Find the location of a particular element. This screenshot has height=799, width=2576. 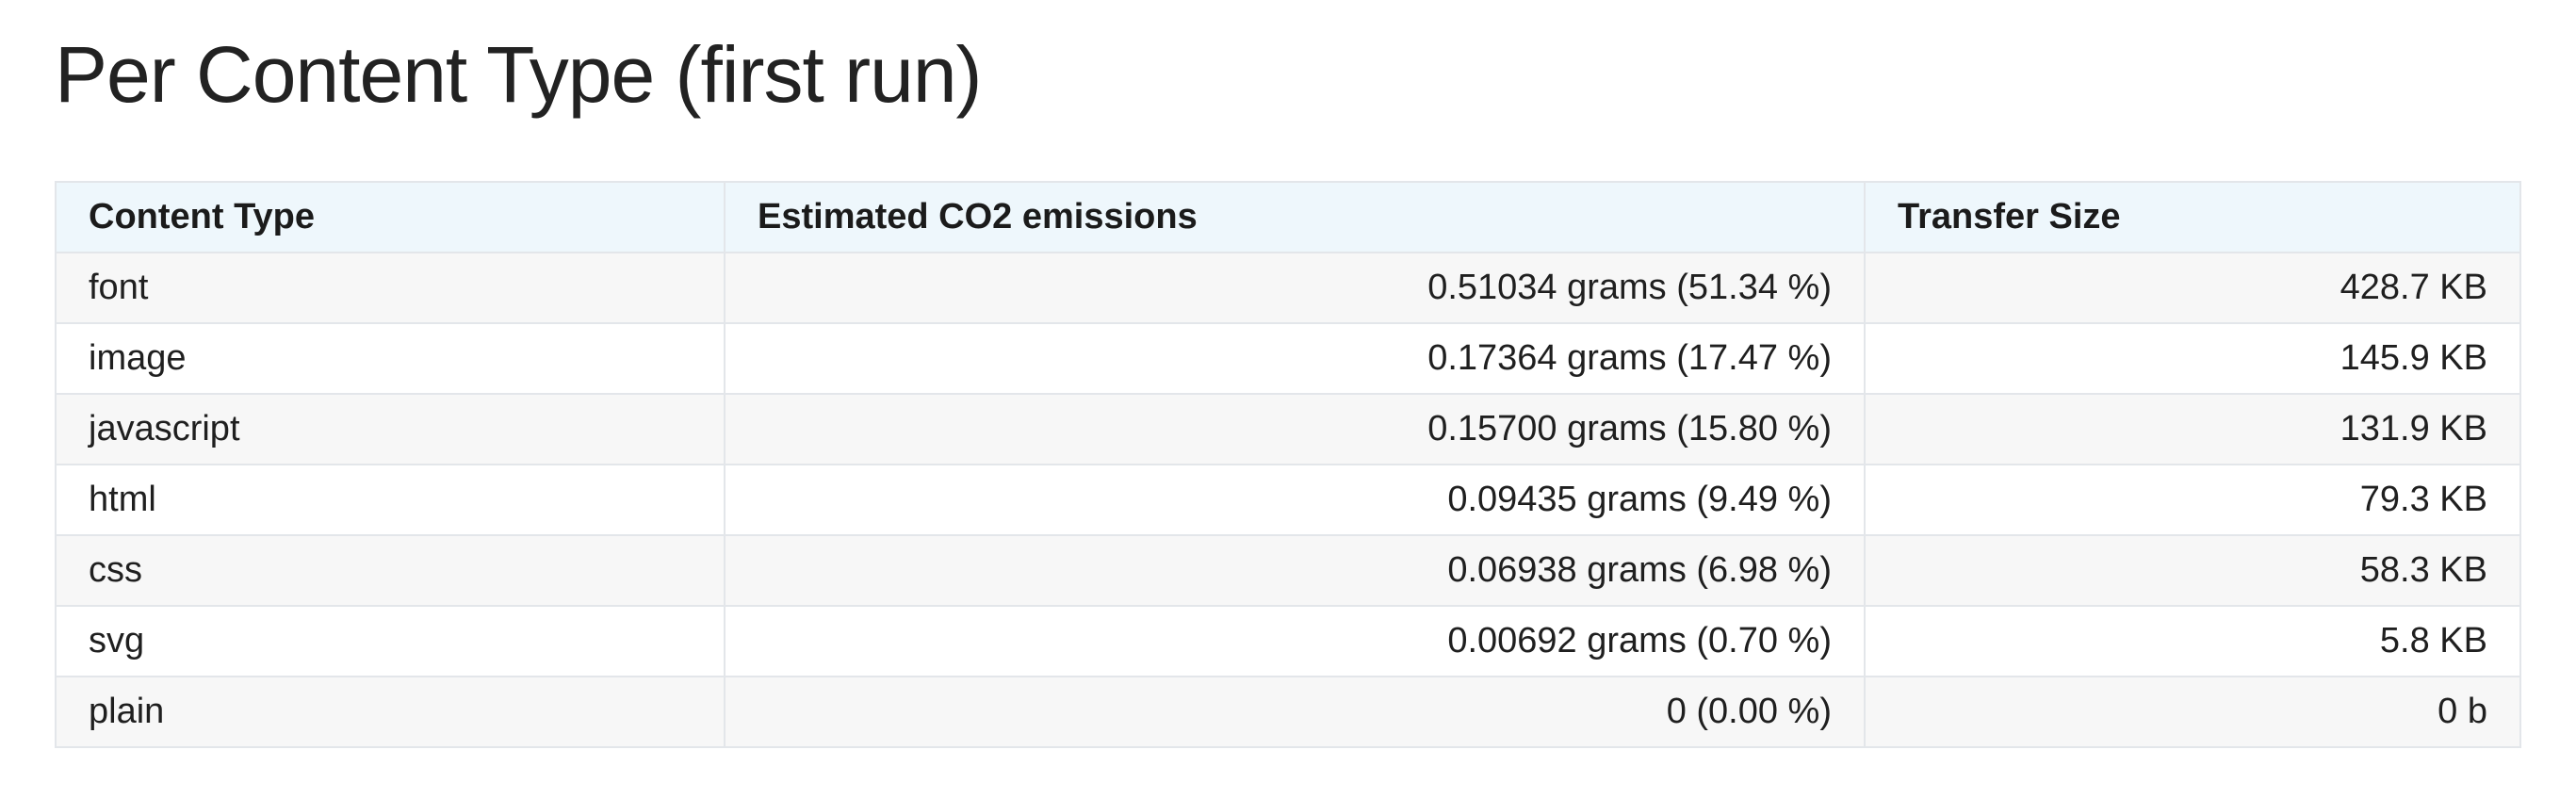

transfer-size-cell: 58.3 KB is located at coordinates (2192, 571).